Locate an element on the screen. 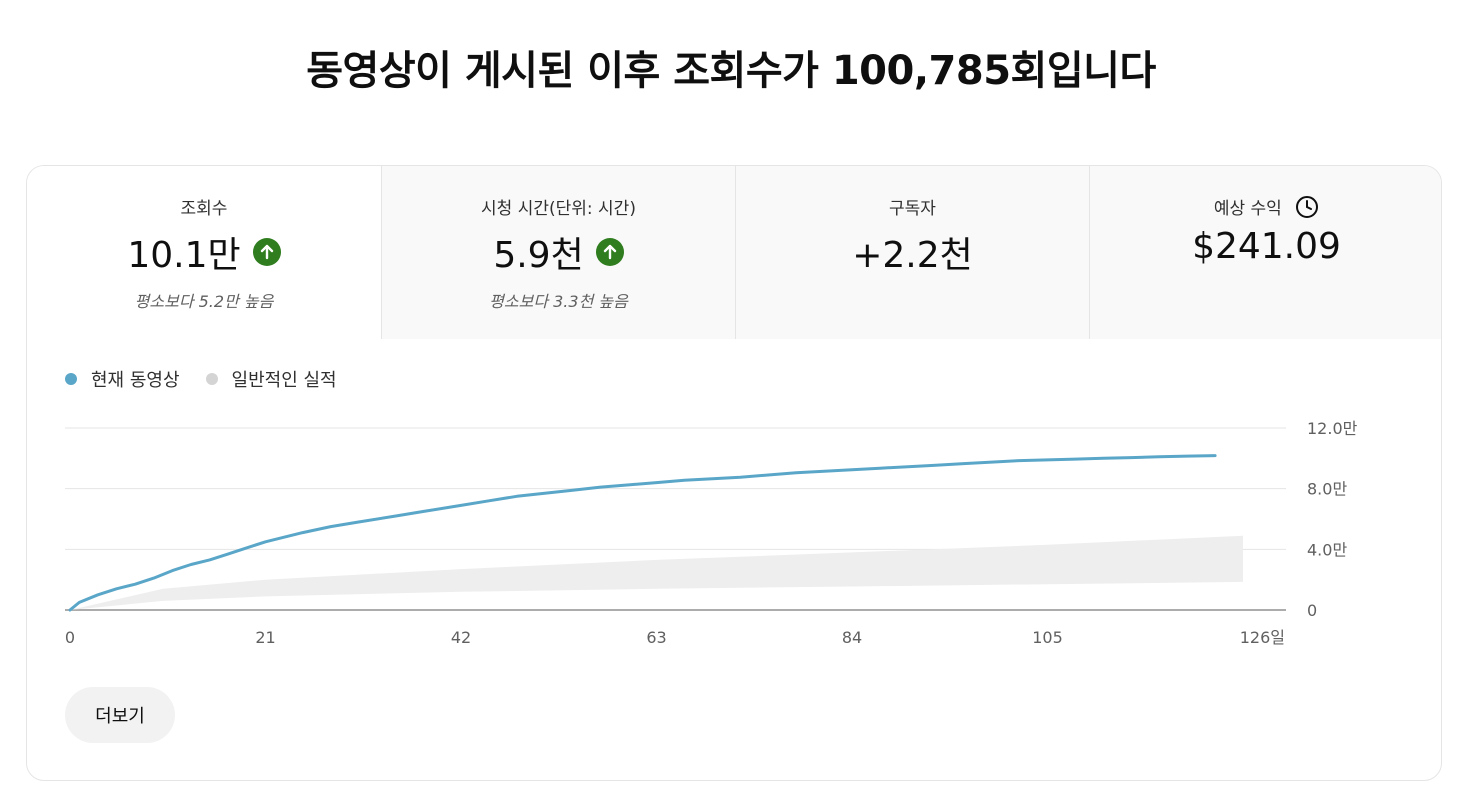 The width and height of the screenshot is (1462, 807). metric-comparison: 평소보다 3.3천 높음 is located at coordinates (558, 301).